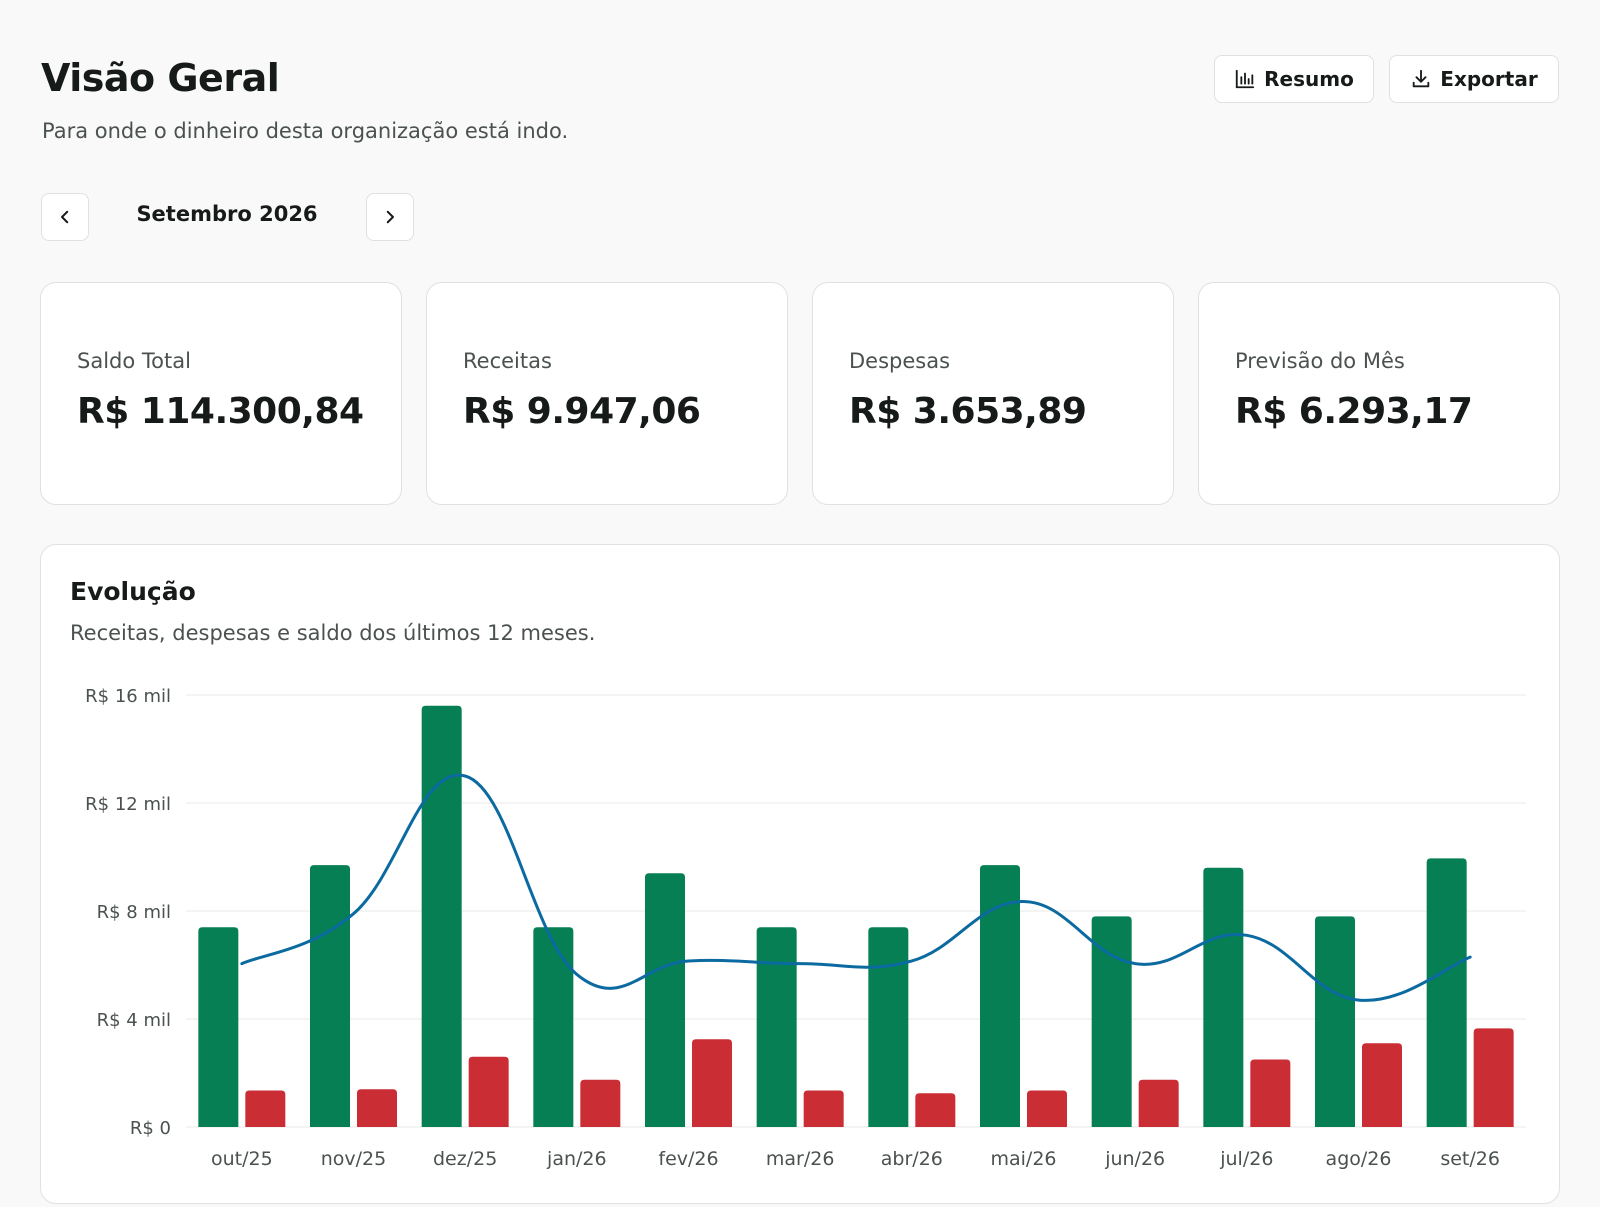  Describe the element at coordinates (1134, 1159) in the screenshot. I see `x-tick-label: jun/26` at that location.